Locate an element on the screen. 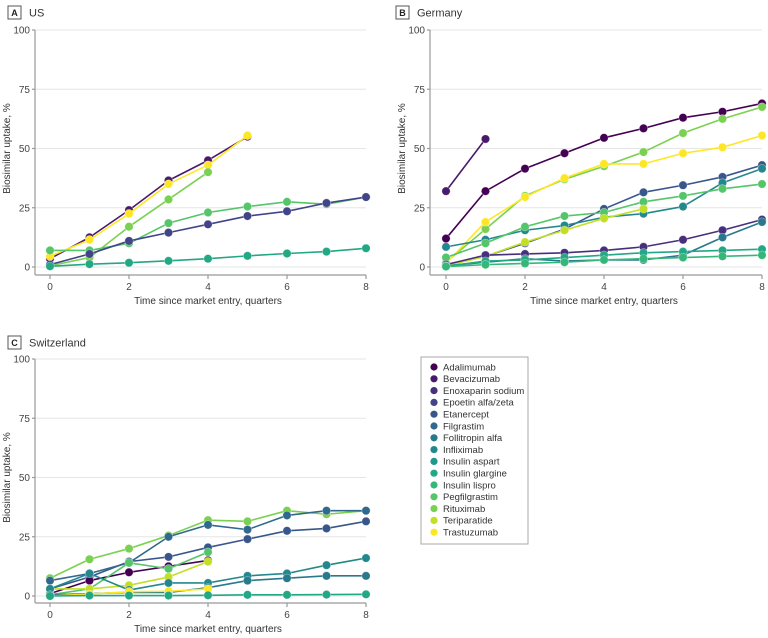 This screenshot has width=768, height=638. legend-item: Rituximab is located at coordinates (457, 509).